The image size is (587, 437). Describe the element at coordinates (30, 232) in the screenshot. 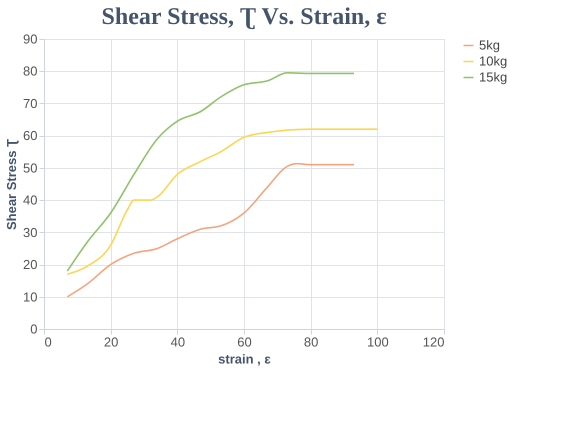

I see `y-tick-label: 30` at that location.